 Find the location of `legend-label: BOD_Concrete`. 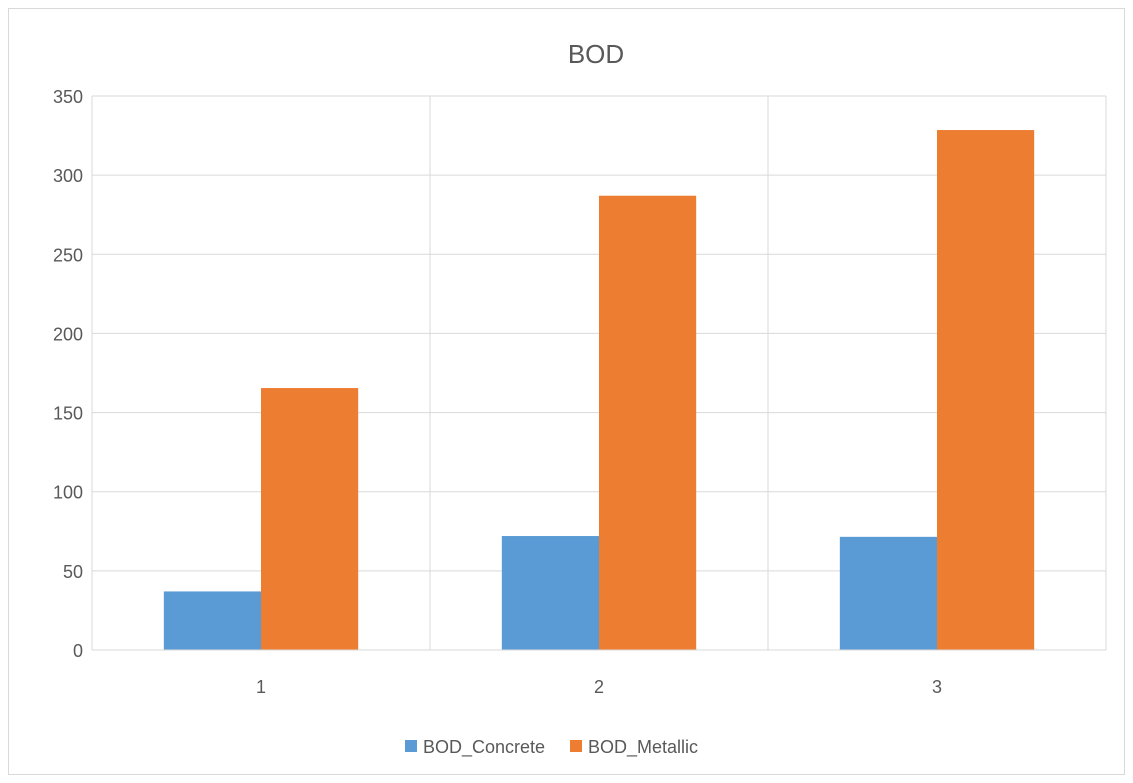

legend-label: BOD_Concrete is located at coordinates (484, 747).